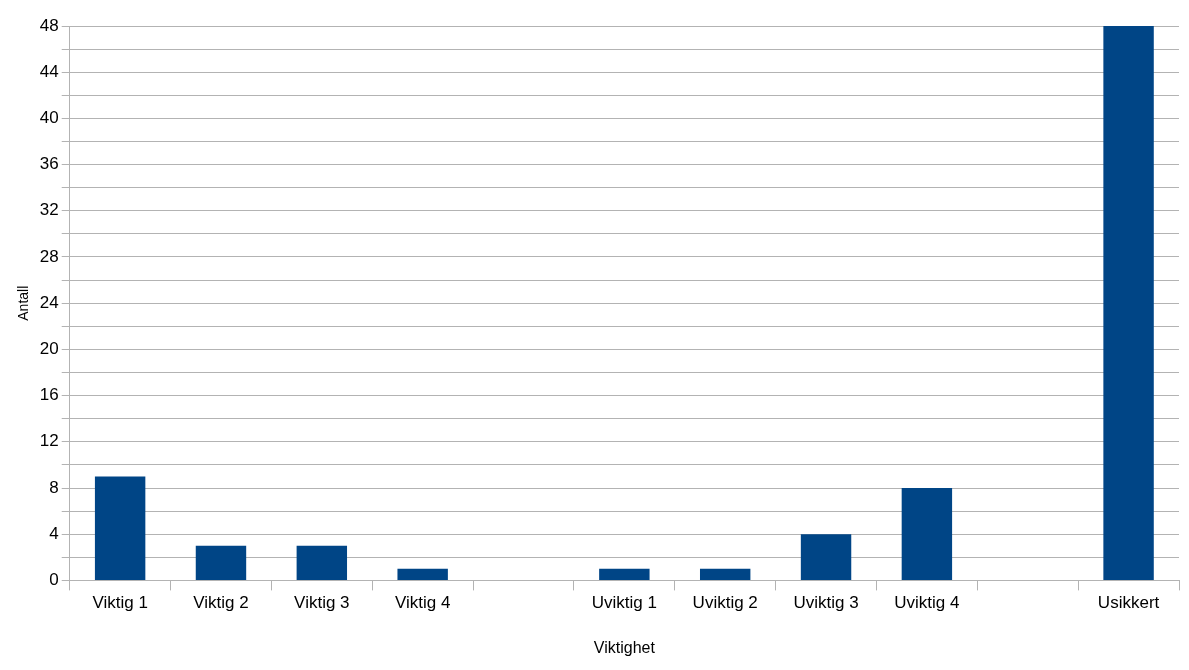 The width and height of the screenshot is (1189, 670). Describe the element at coordinates (54, 533) in the screenshot. I see `y-tick-label: 4` at that location.